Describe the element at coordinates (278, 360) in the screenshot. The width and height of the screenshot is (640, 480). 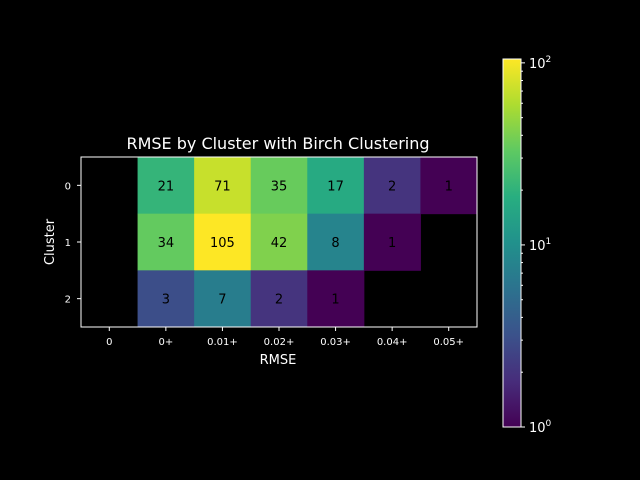
I see `x-axis-label: RMSE` at that location.